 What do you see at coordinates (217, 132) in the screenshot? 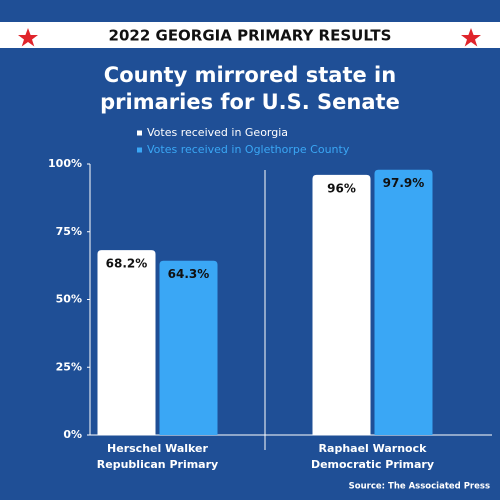
I see `legend-label: Votes received in Georgia` at bounding box center [217, 132].